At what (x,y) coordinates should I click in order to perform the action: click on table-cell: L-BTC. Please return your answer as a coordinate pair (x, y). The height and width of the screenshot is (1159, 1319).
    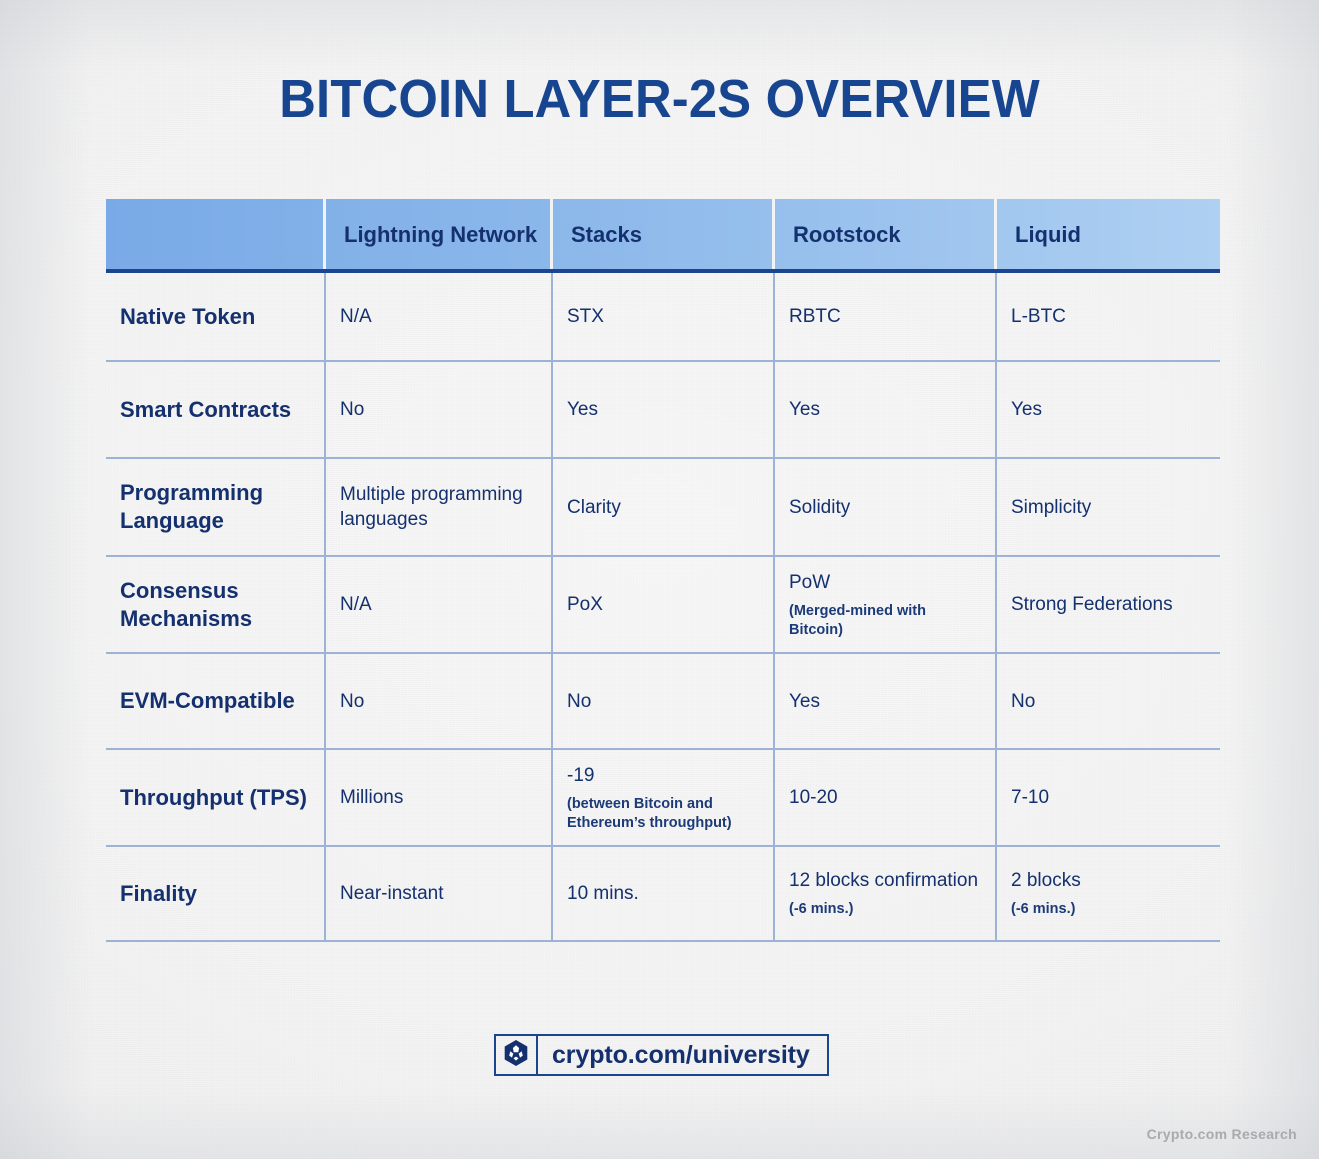
    Looking at the image, I should click on (1108, 316).